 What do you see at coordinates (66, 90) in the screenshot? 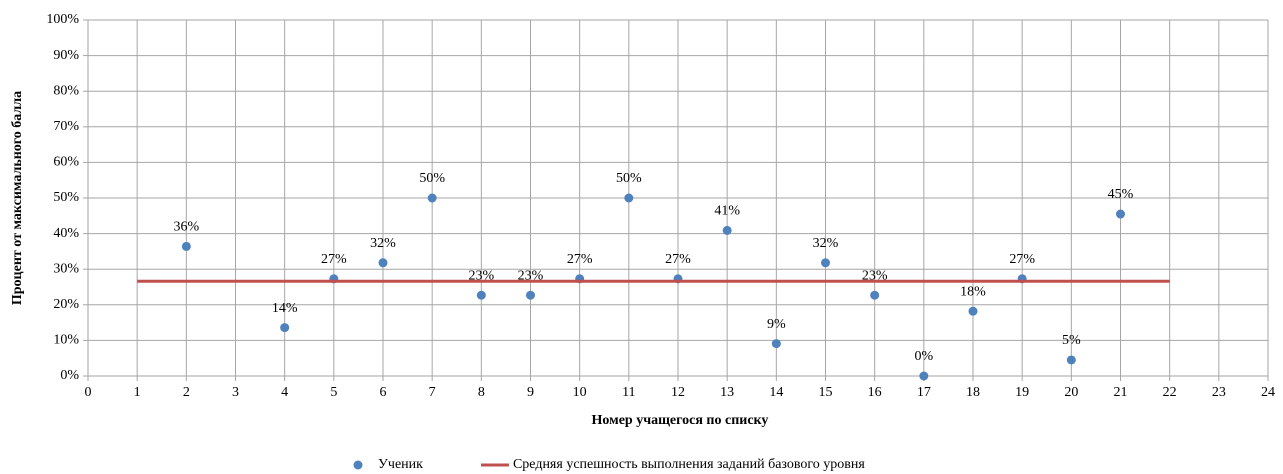
I see `y-tick-label: 80%` at bounding box center [66, 90].